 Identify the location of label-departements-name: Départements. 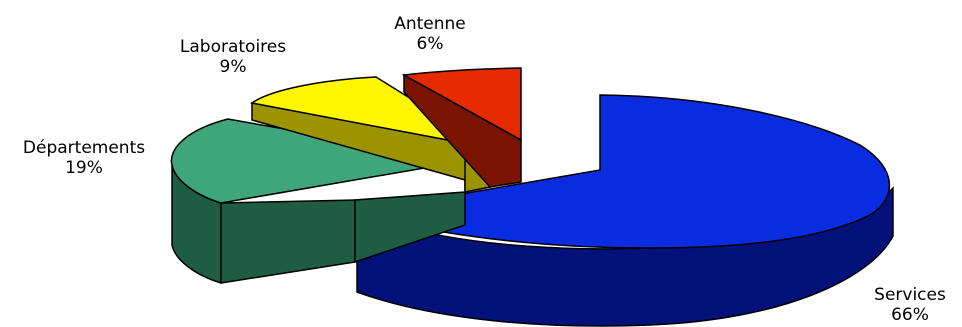
(84, 148).